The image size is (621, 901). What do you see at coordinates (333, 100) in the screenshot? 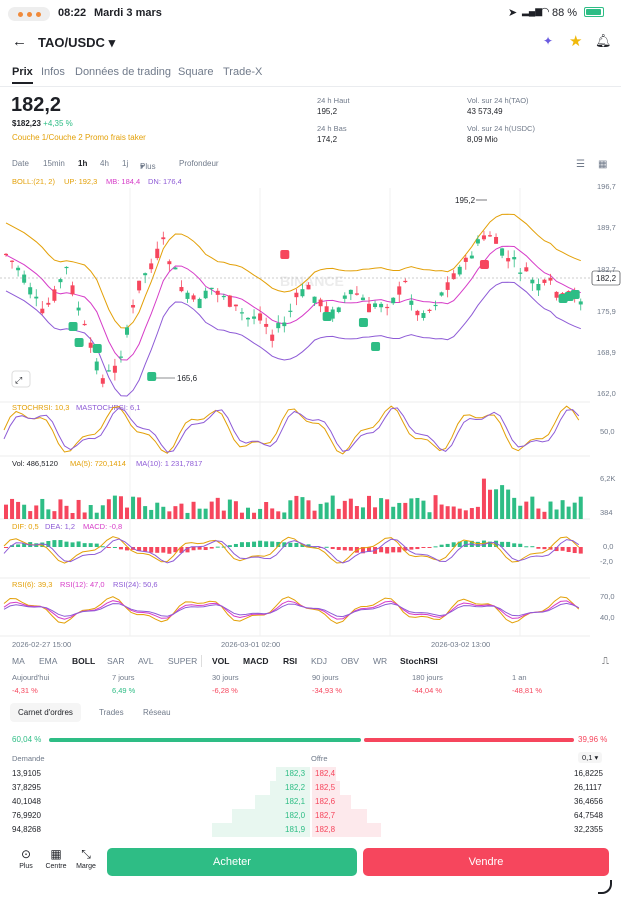
I see `high-label: 24 h Haut` at bounding box center [333, 100].